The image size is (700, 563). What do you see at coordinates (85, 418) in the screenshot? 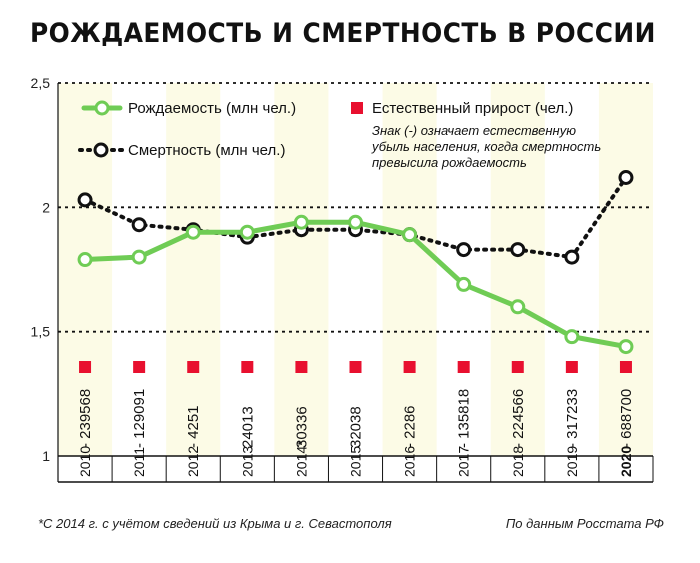
I see `growth-value-label: - 239568` at bounding box center [85, 418].